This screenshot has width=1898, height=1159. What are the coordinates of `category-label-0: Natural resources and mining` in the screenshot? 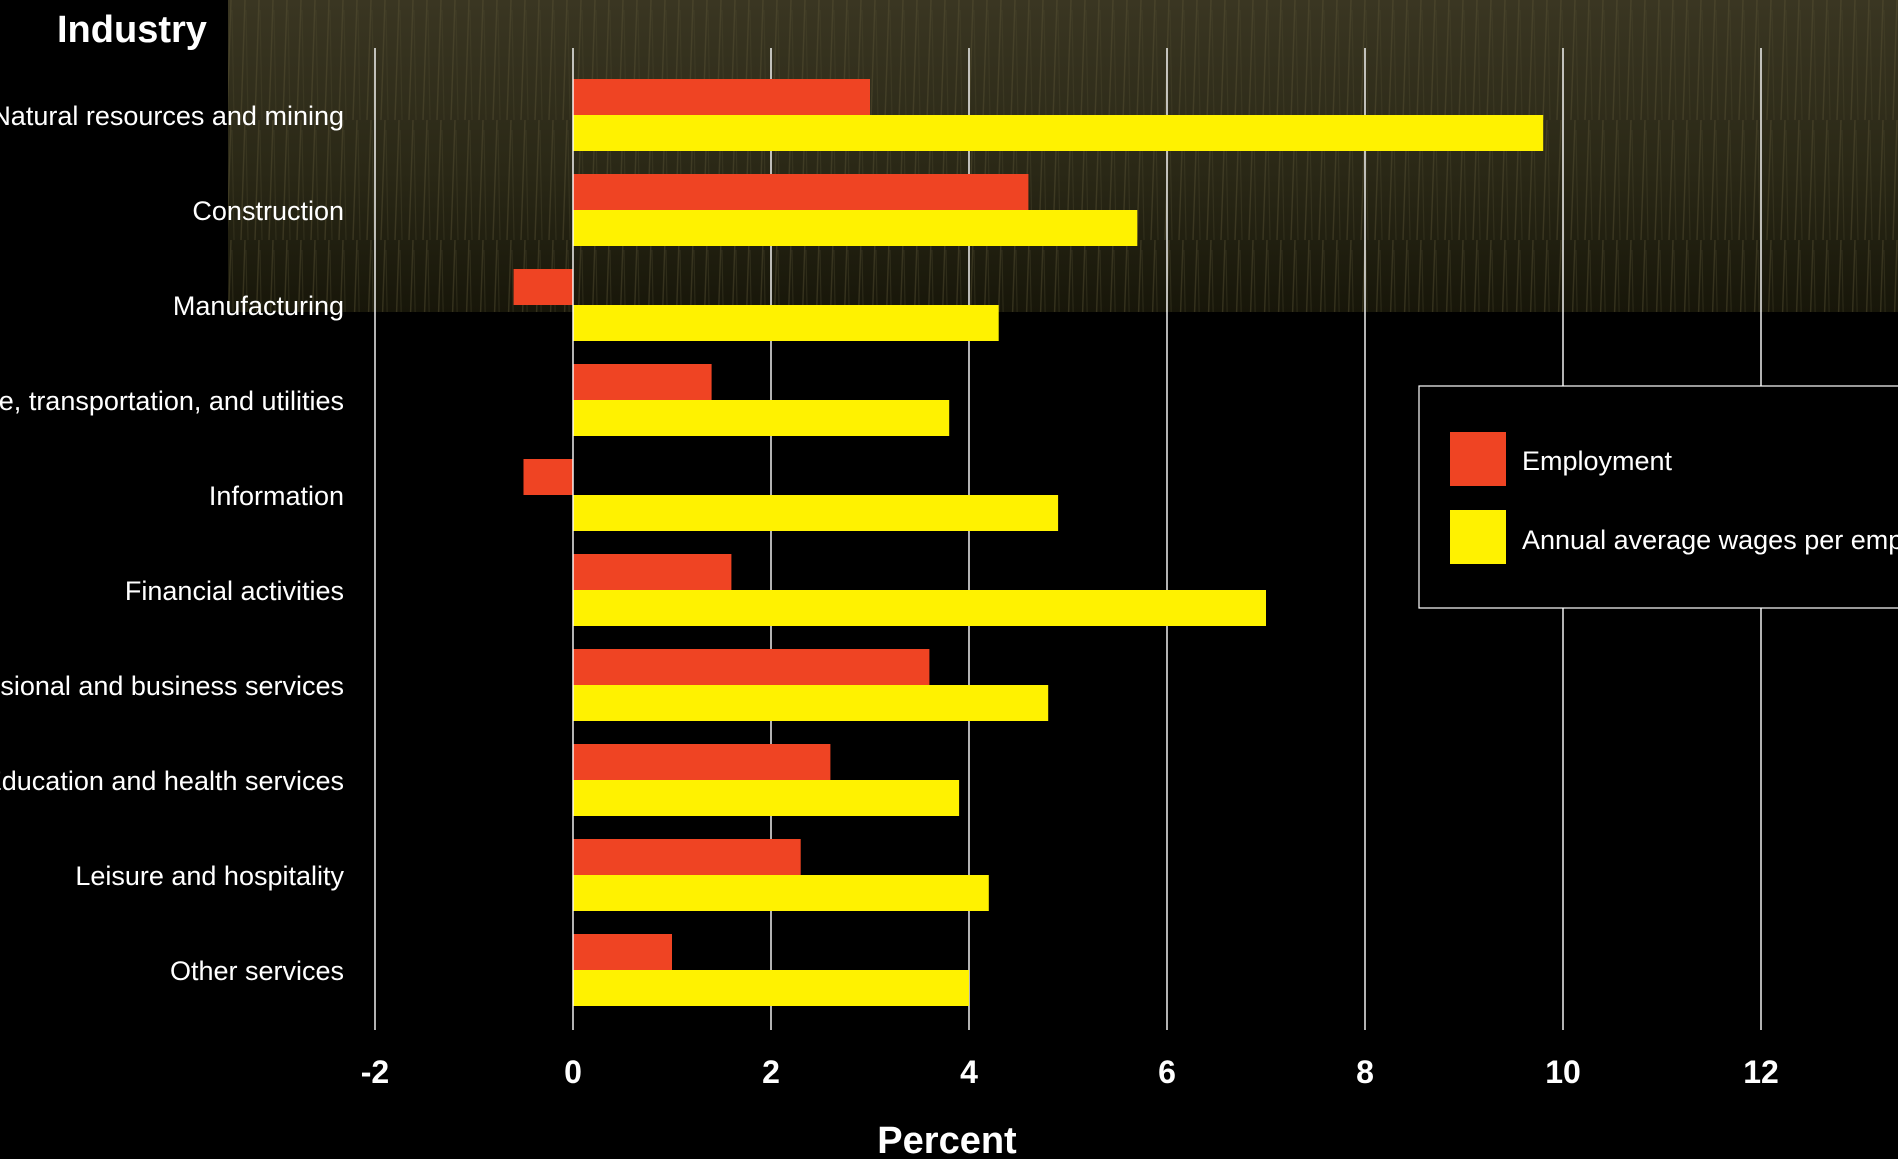 It's located at (172, 116).